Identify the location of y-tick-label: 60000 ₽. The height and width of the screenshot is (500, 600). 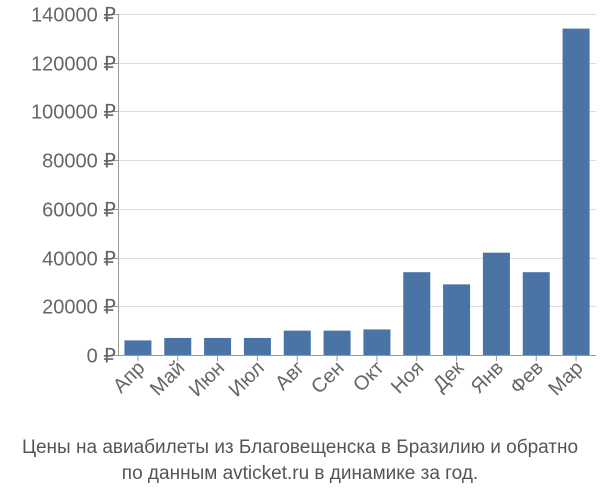
(79, 211).